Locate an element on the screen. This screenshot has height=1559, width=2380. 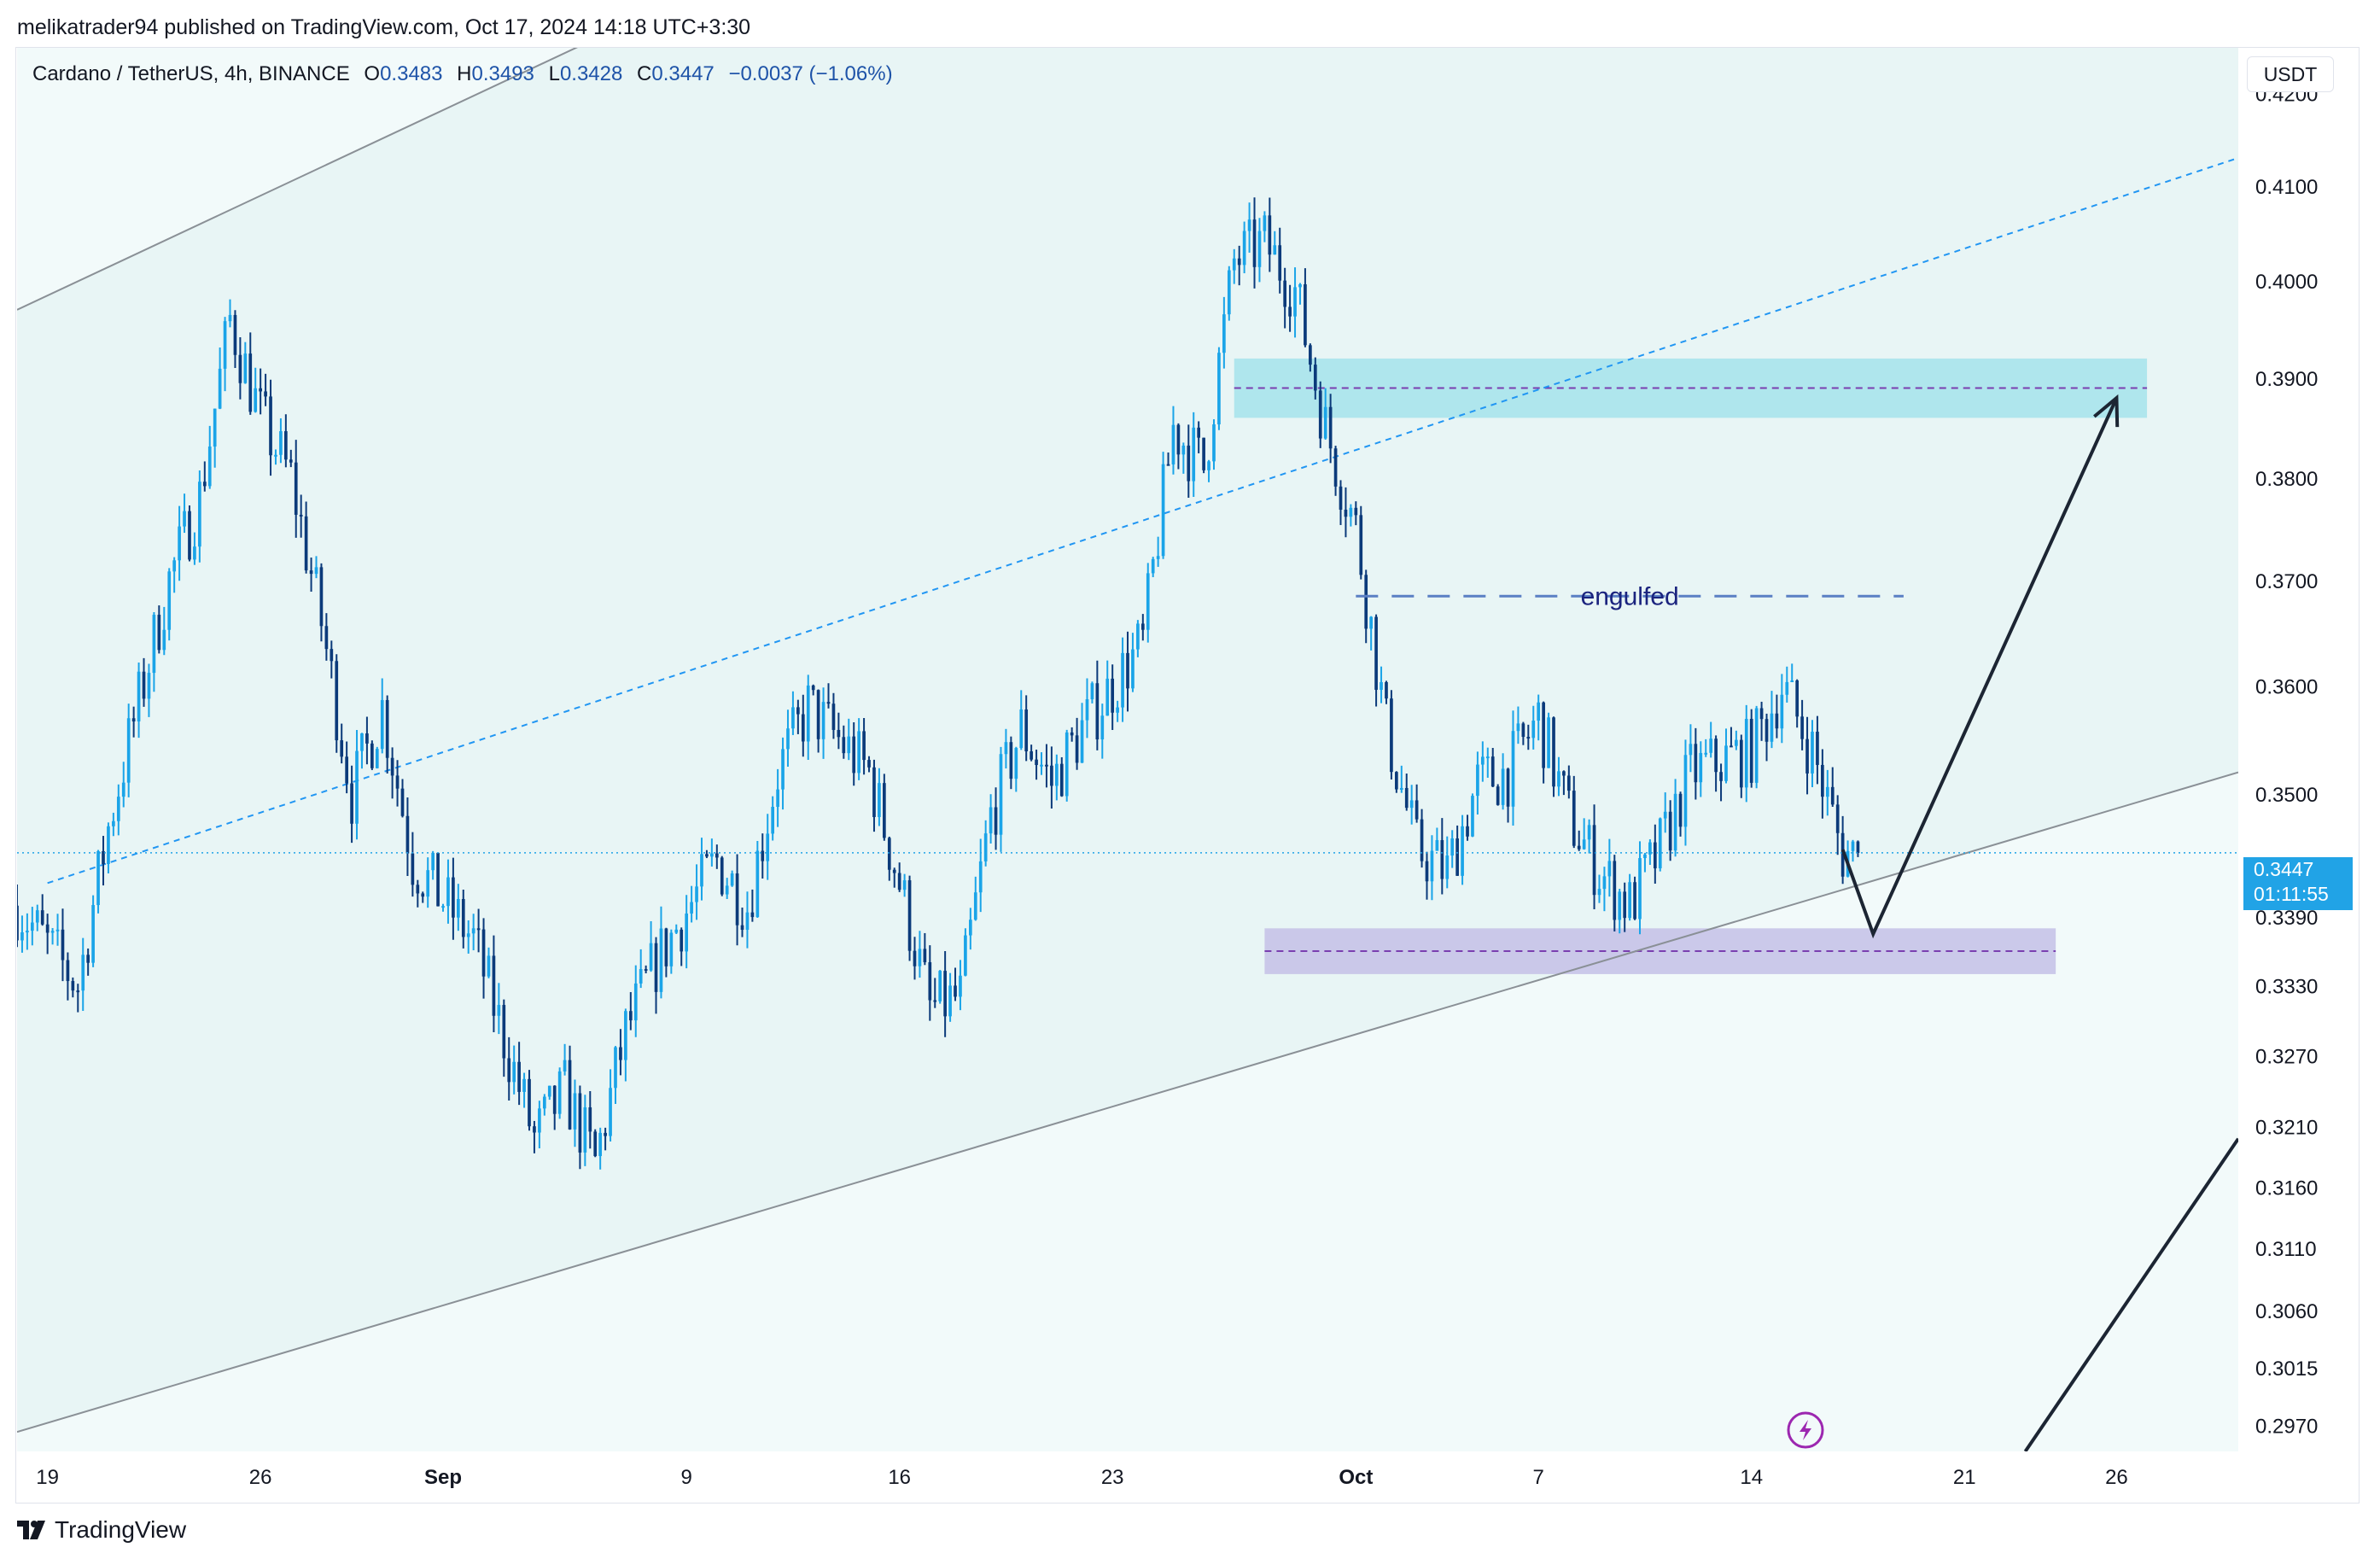
currency-button: USDT is located at coordinates (2290, 74).